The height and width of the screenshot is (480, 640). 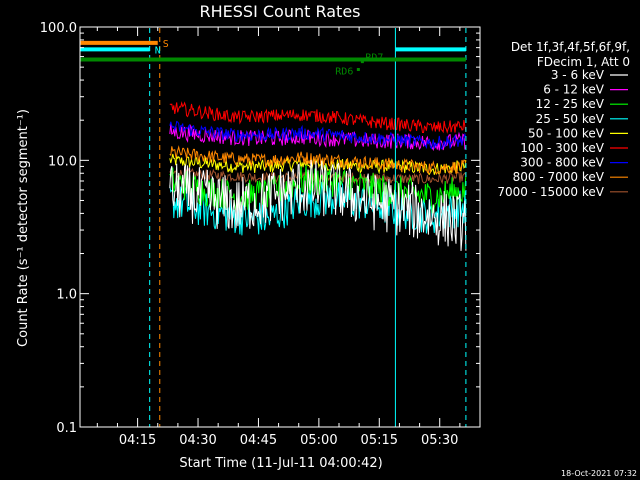 What do you see at coordinates (562, 148) in the screenshot?
I see `legend-label-6: 100 - 300 keV` at bounding box center [562, 148].